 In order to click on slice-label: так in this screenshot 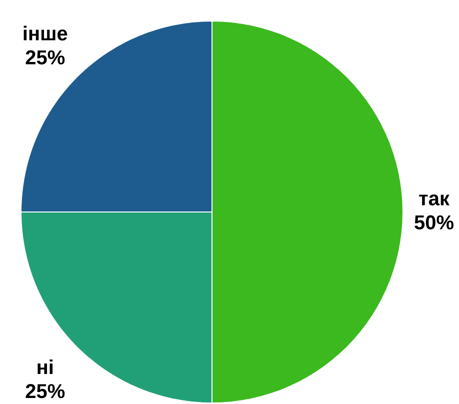, I will do `click(434, 200)`.